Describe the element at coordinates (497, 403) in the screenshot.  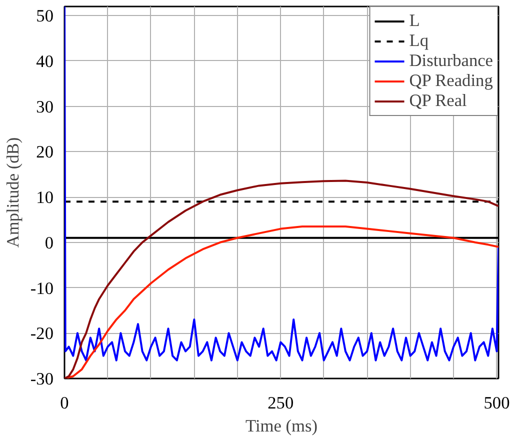
I see `x-tick-label: 500` at that location.